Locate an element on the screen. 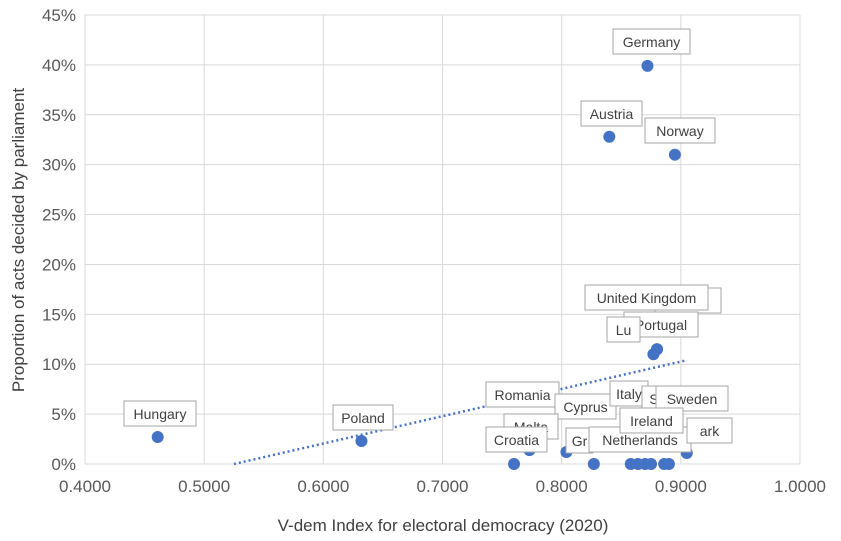 The image size is (841, 541). point-germany is located at coordinates (647, 65).